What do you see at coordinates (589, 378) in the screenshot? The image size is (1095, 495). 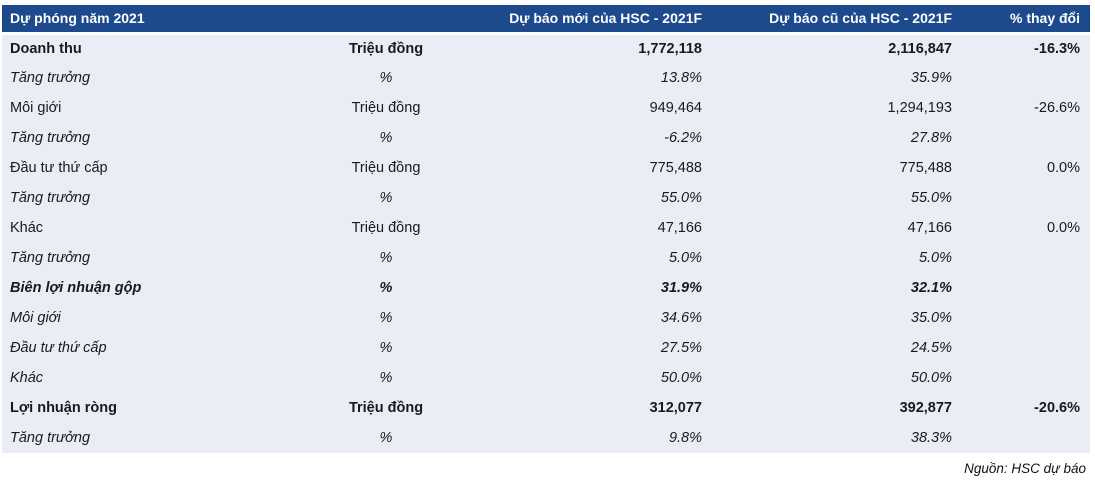 I see `row-new-value: 50.0%` at bounding box center [589, 378].